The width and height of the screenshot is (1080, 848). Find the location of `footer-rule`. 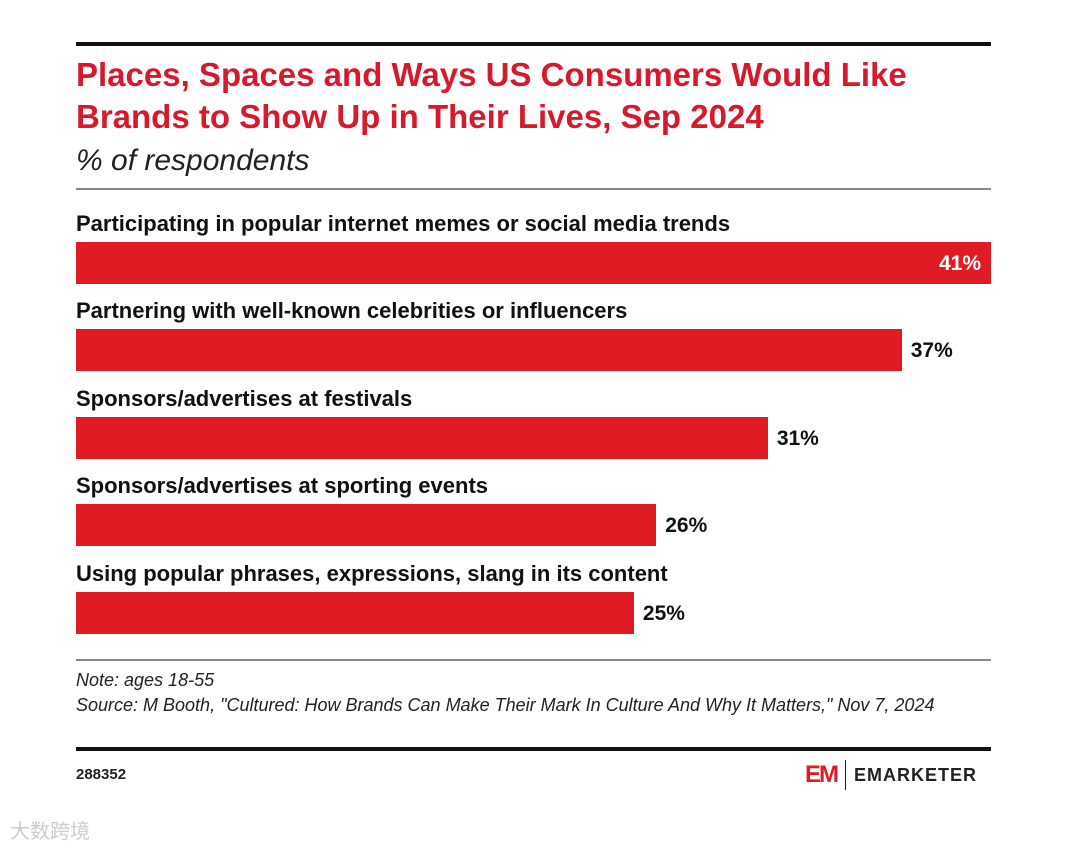

footer-rule is located at coordinates (533, 660).